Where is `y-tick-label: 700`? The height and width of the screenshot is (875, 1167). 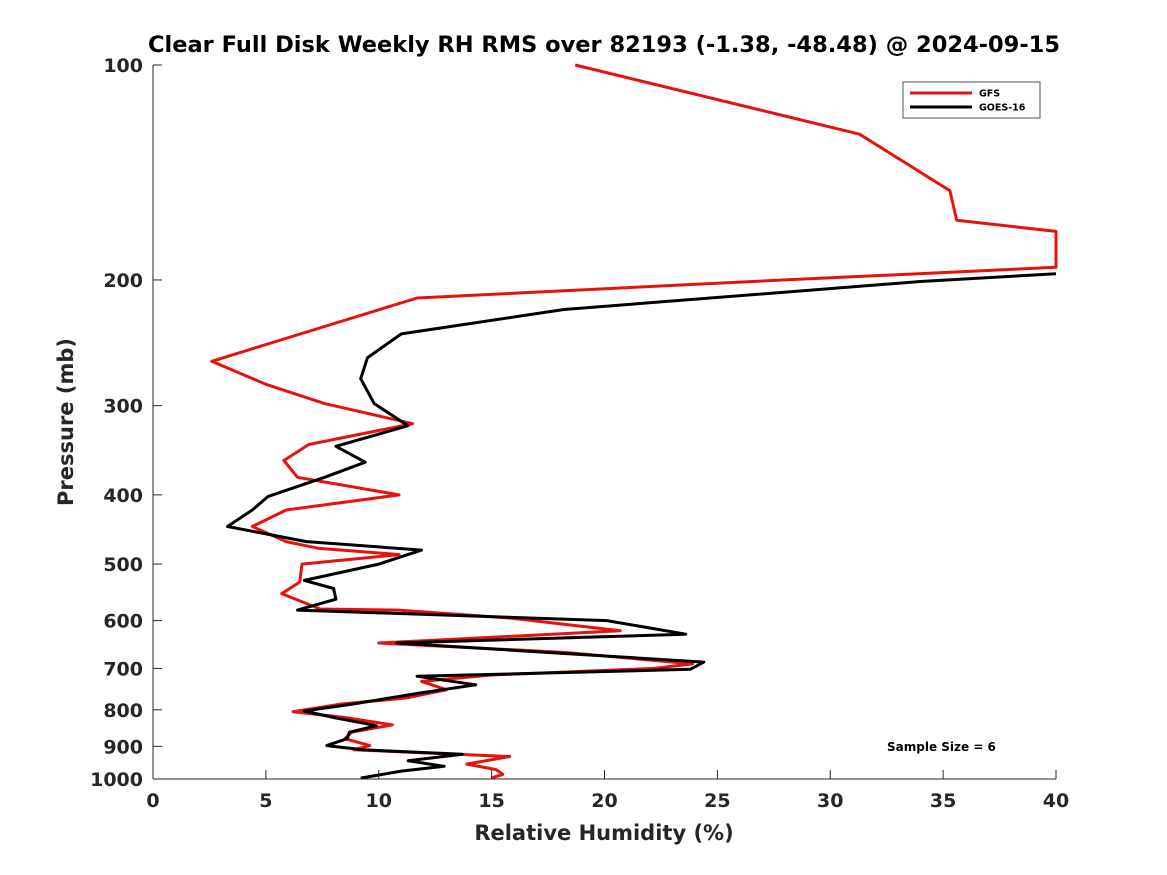
y-tick-label: 700 is located at coordinates (123, 669).